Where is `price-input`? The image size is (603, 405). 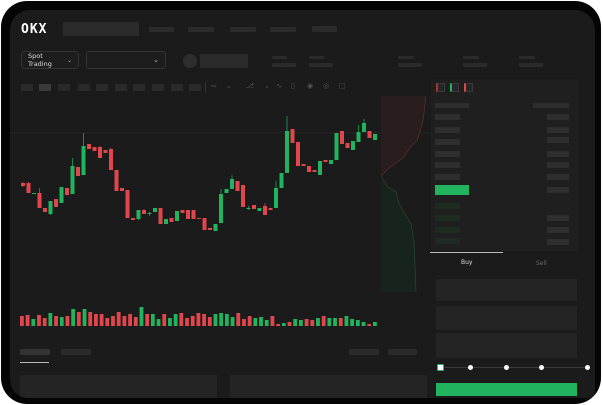
price-input is located at coordinates (506, 290).